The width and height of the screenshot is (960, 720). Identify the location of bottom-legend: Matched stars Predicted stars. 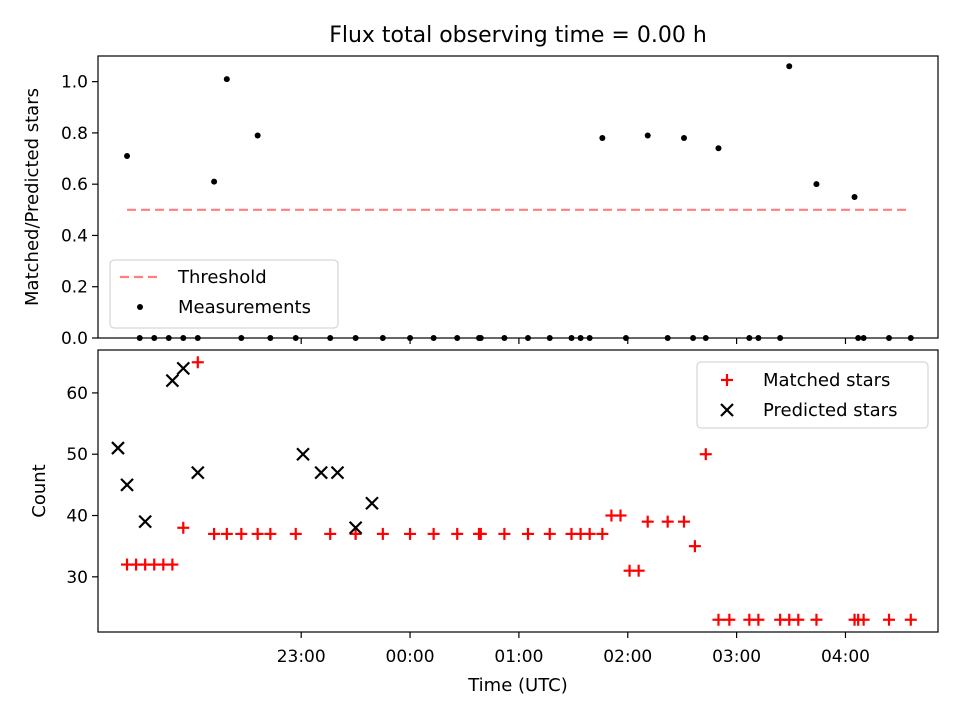
(812, 395).